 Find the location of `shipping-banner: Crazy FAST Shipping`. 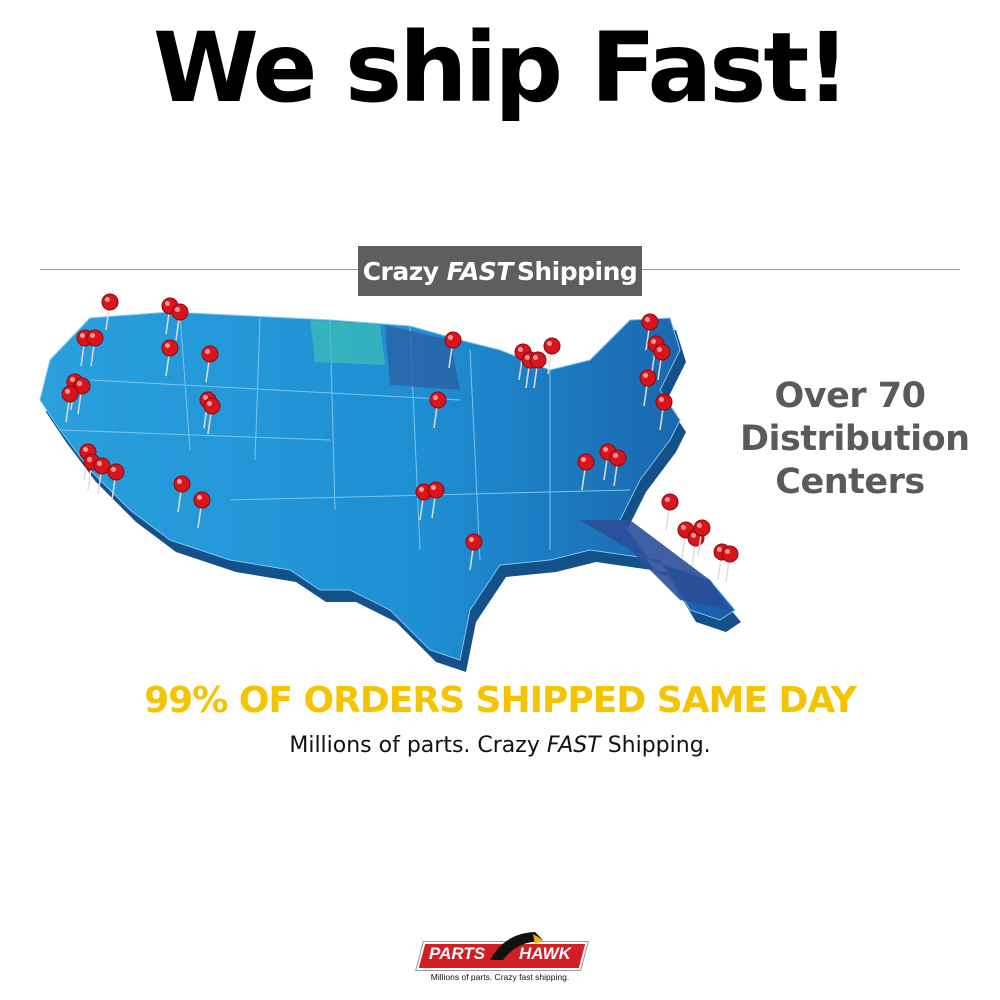

shipping-banner: Crazy FAST Shipping is located at coordinates (500, 271).